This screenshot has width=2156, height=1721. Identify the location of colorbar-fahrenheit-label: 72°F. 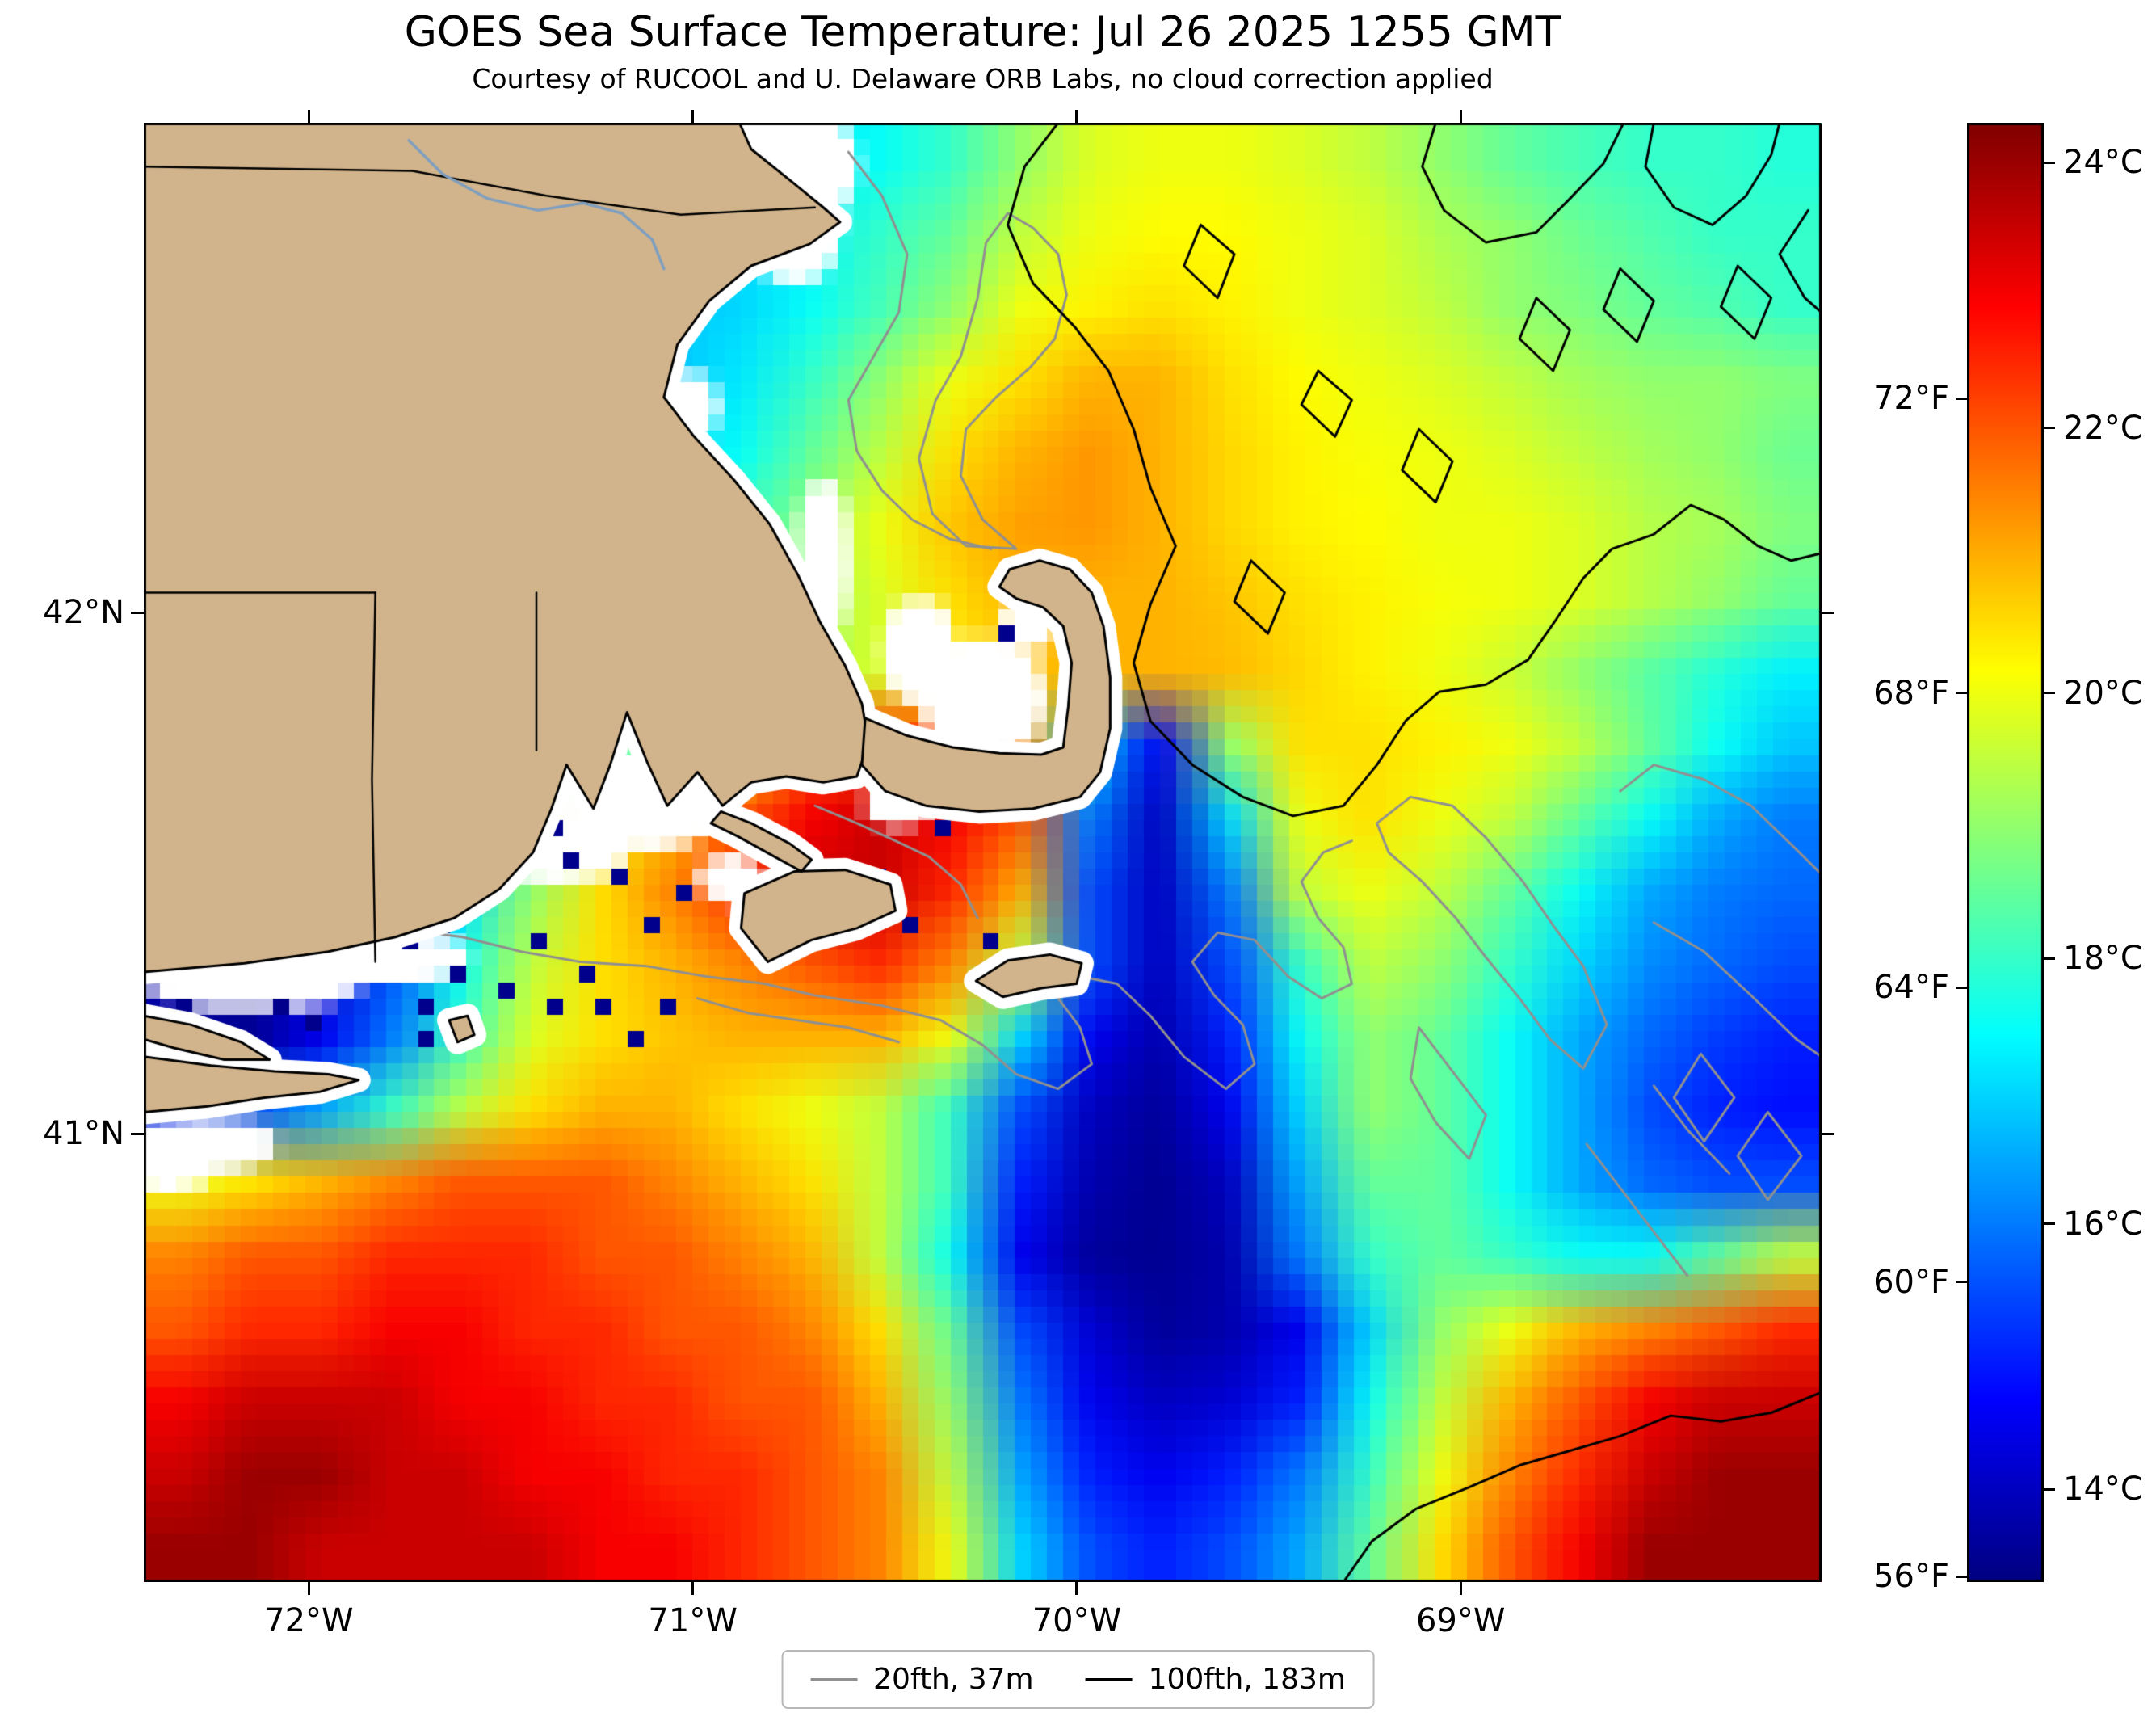
(1911, 399).